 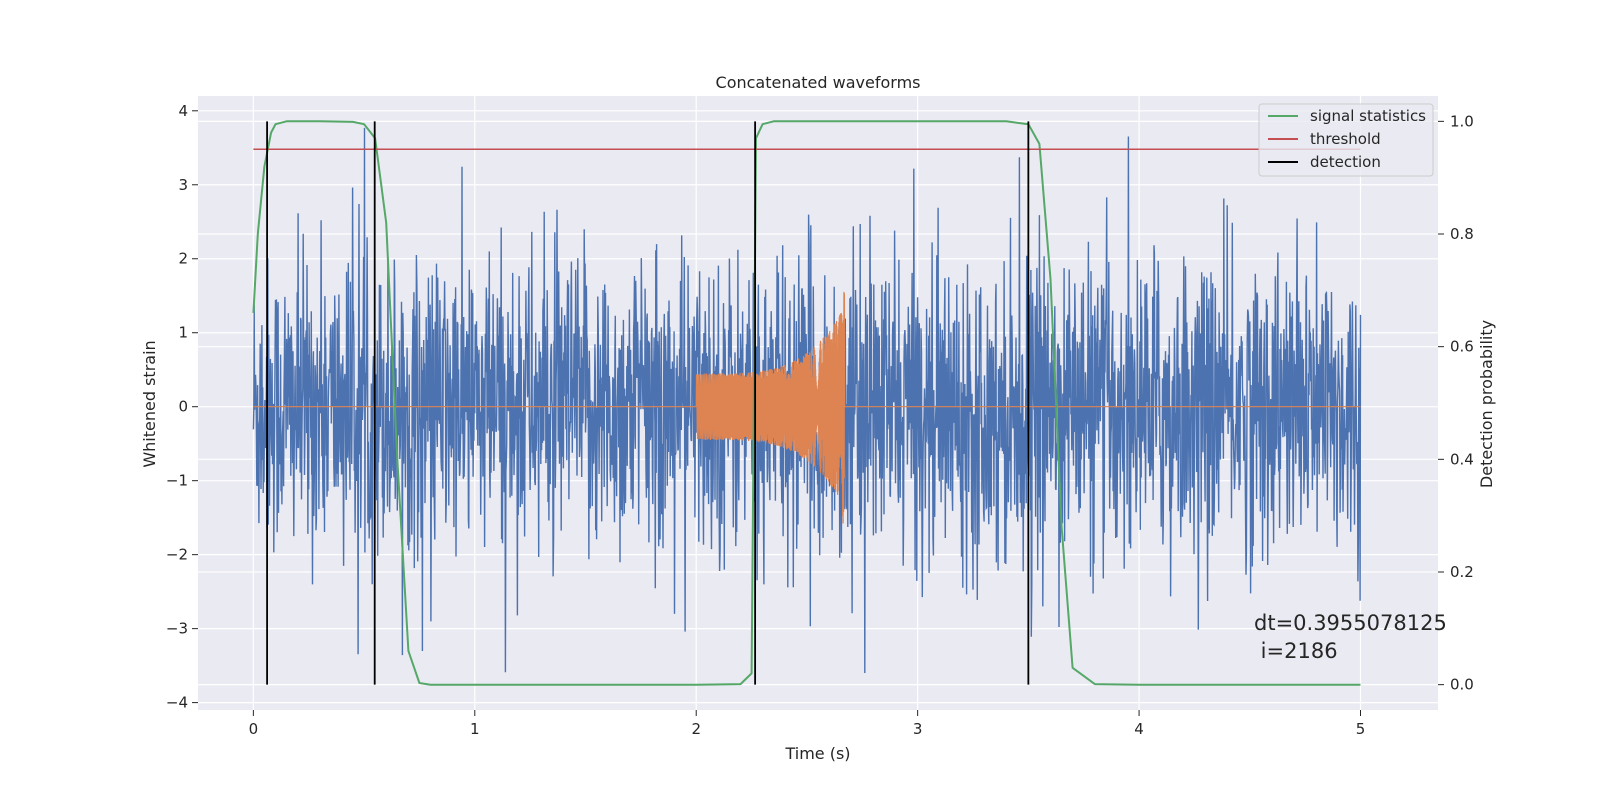 I want to click on y-right-tick-label: 0.6, so click(x=1462, y=347).